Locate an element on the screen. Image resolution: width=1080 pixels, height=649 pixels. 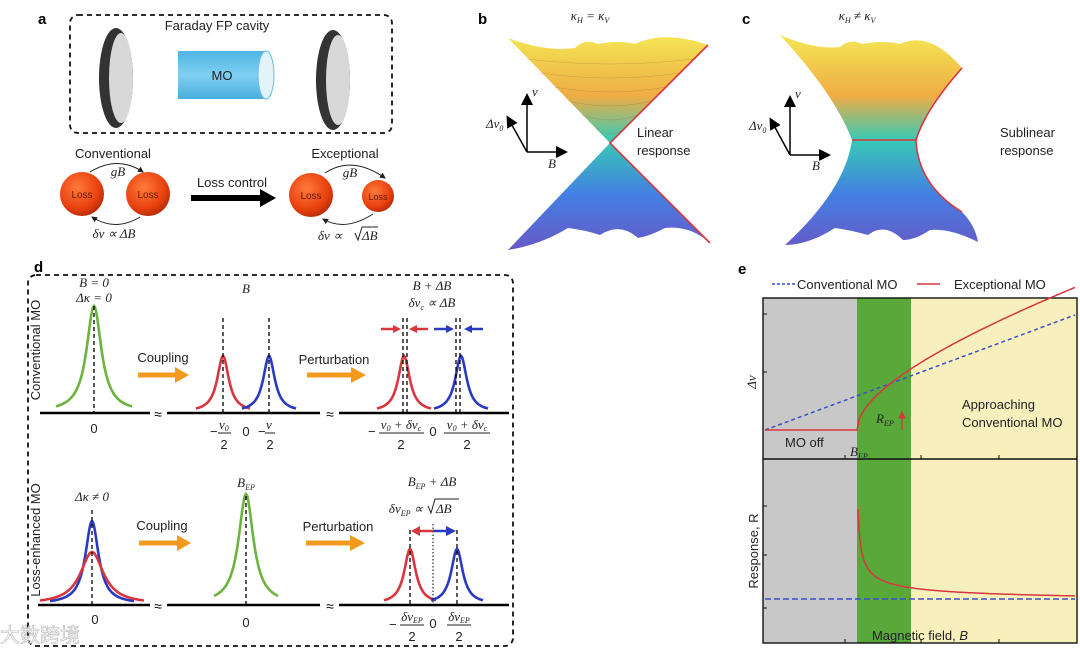
perturbation-arrowhead is located at coordinates (357, 543).